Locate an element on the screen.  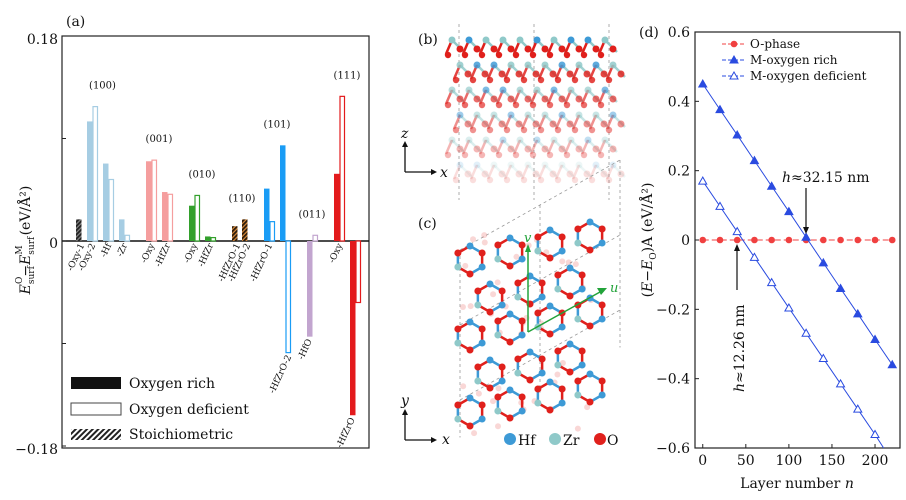
group-label: (010) is located at coordinates (202, 174).